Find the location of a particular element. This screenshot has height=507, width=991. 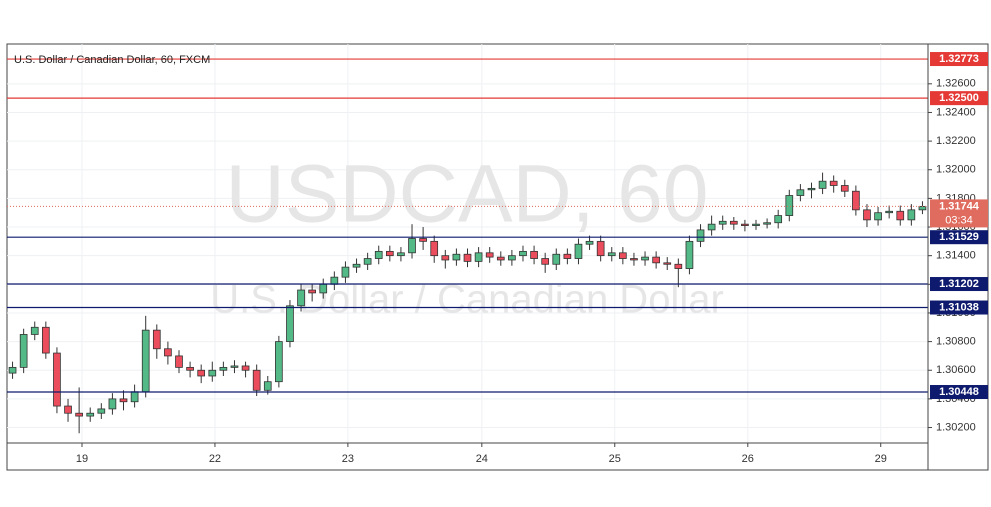

level-label: 1.30448 is located at coordinates (959, 392).